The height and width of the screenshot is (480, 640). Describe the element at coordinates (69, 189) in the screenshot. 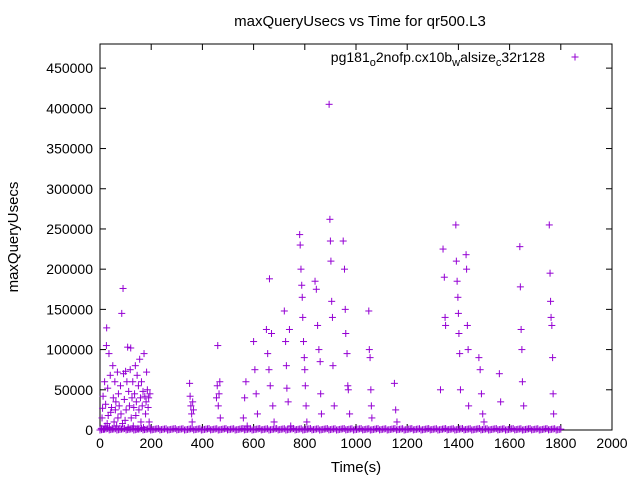

I see `y-tick-label: 300000` at that location.